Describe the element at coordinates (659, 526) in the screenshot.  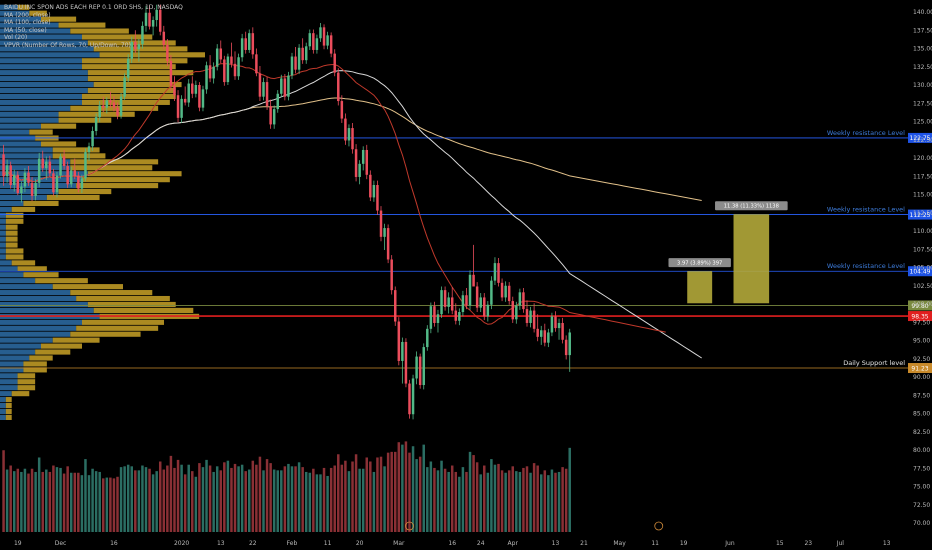
I see `earnings-marker-icon` at that location.